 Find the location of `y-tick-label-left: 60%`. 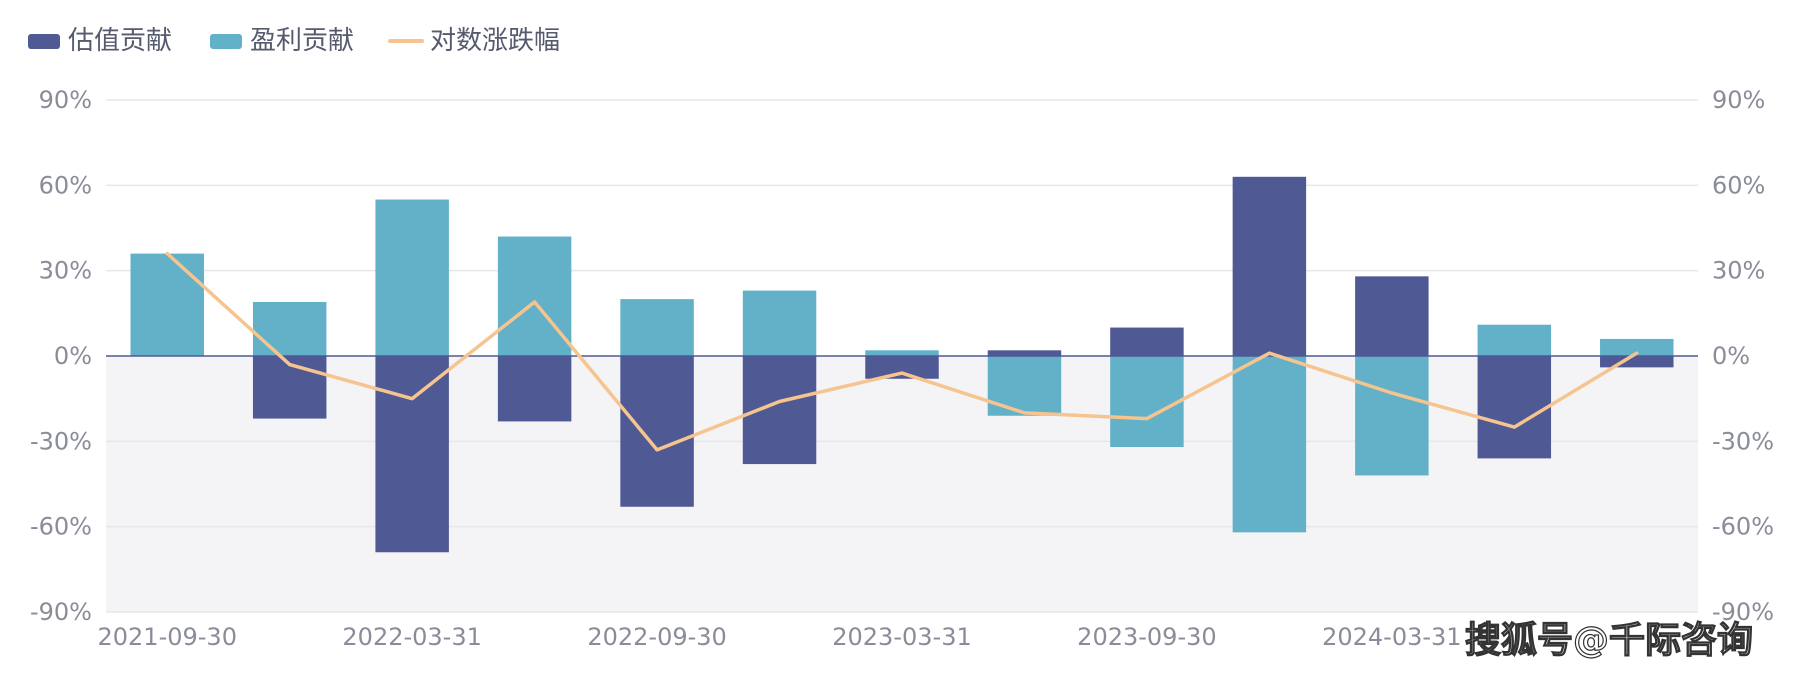

y-tick-label-left: 60% is located at coordinates (65, 185).